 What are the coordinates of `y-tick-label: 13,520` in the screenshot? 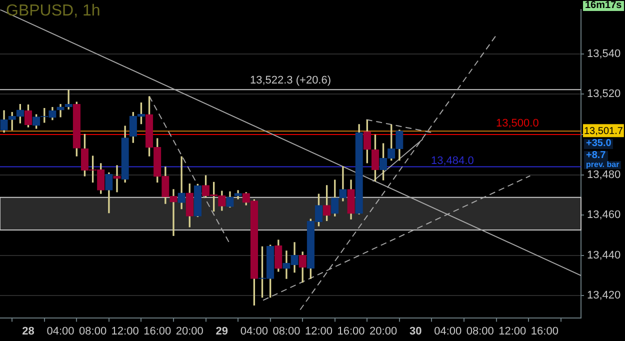 It's located at (604, 94).